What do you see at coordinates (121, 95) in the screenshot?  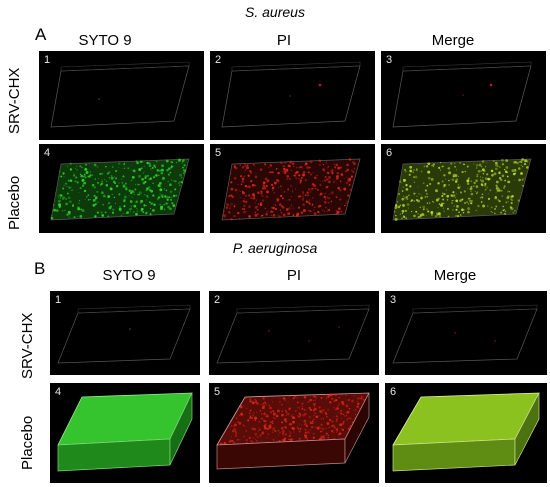 I see `micrograph-a1-syto9-srv-chx: 1` at bounding box center [121, 95].